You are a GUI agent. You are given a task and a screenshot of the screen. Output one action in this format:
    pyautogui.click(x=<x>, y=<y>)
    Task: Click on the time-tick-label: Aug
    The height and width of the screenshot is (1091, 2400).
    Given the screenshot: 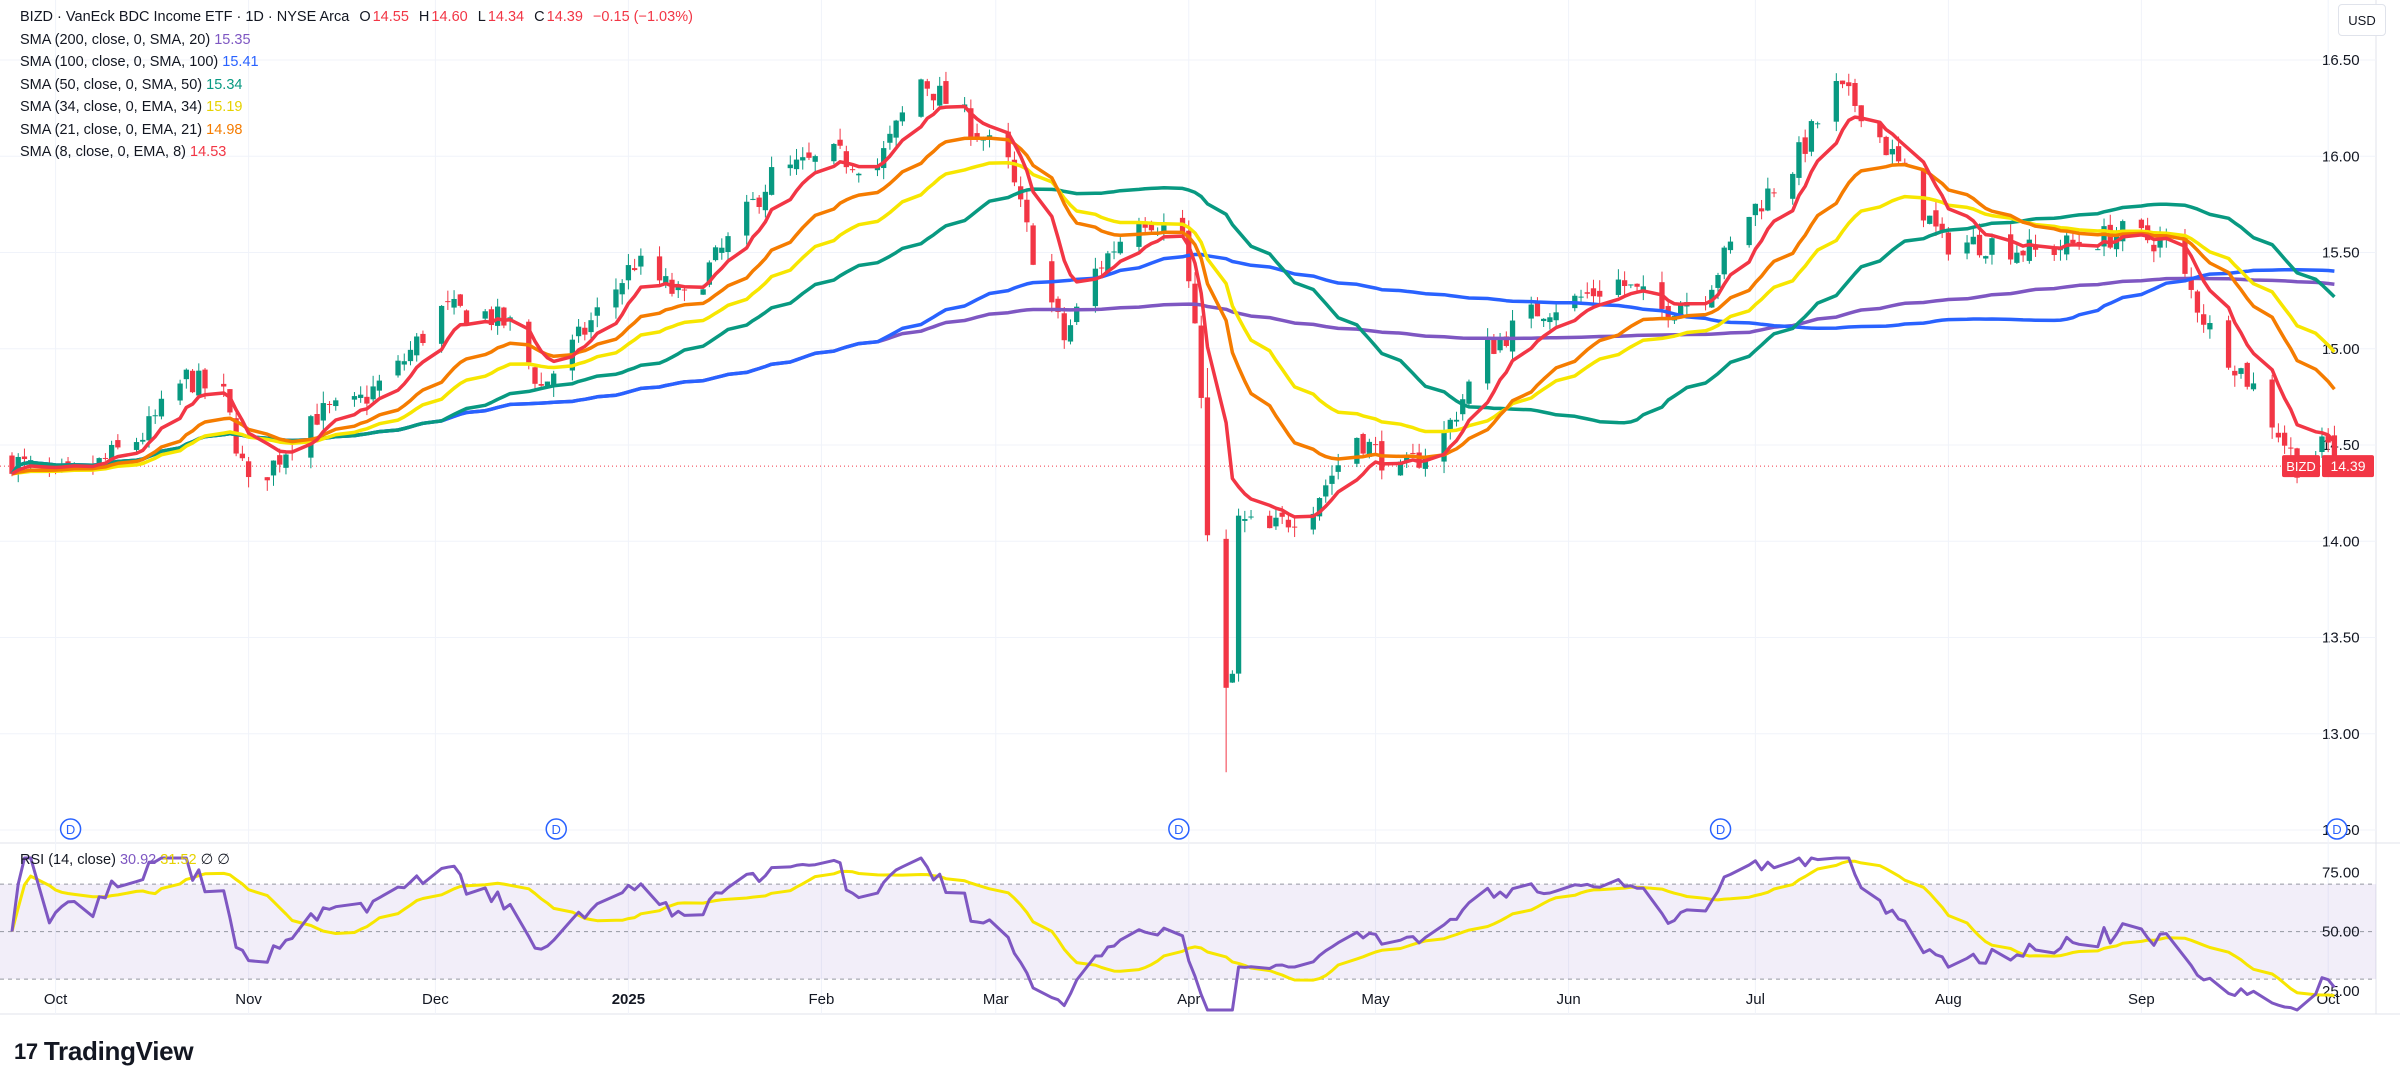 What is the action you would take?
    pyautogui.click(x=1948, y=999)
    